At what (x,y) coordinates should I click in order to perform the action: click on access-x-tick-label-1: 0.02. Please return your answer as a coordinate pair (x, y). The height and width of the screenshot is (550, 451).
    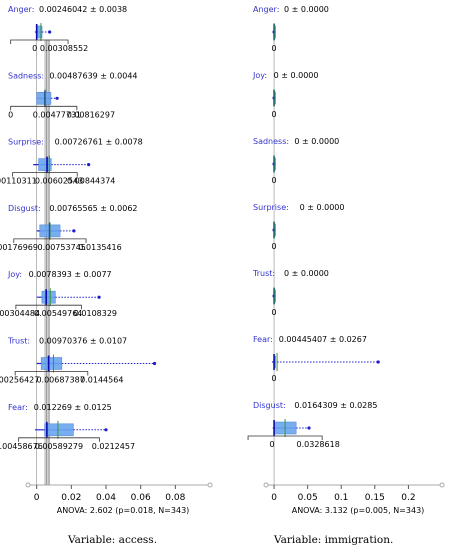
    Looking at the image, I should click on (71, 498).